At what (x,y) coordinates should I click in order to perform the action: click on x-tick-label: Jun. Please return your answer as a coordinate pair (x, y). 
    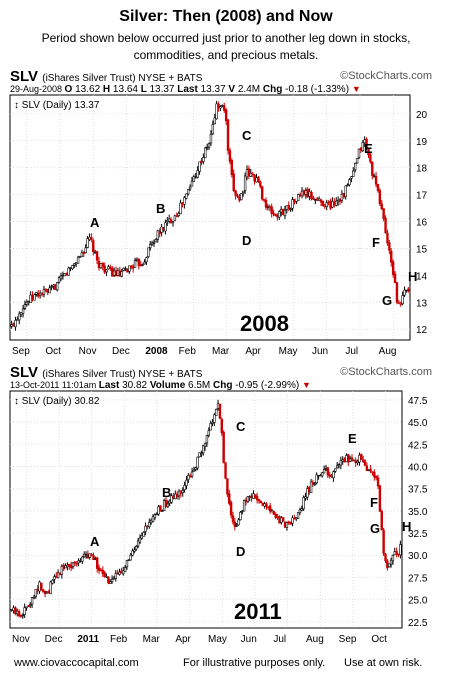
    Looking at the image, I should click on (249, 639).